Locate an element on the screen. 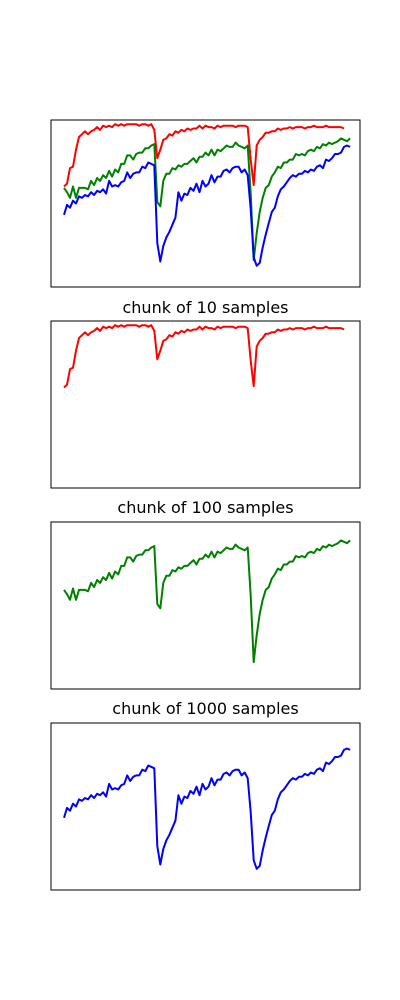 This screenshot has height=1000, width=400. panel-chunk-10: chunk of 10 samples is located at coordinates (205, 393).